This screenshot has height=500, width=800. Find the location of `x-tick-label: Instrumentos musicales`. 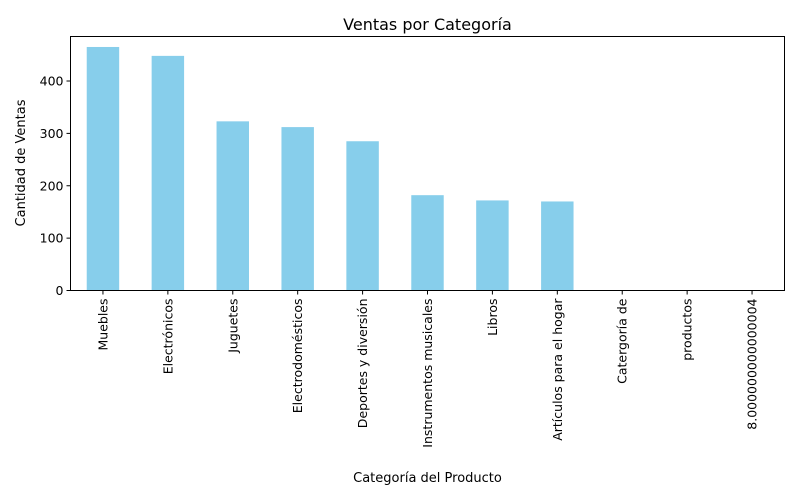

x-tick-label: Instrumentos musicales is located at coordinates (427, 373).